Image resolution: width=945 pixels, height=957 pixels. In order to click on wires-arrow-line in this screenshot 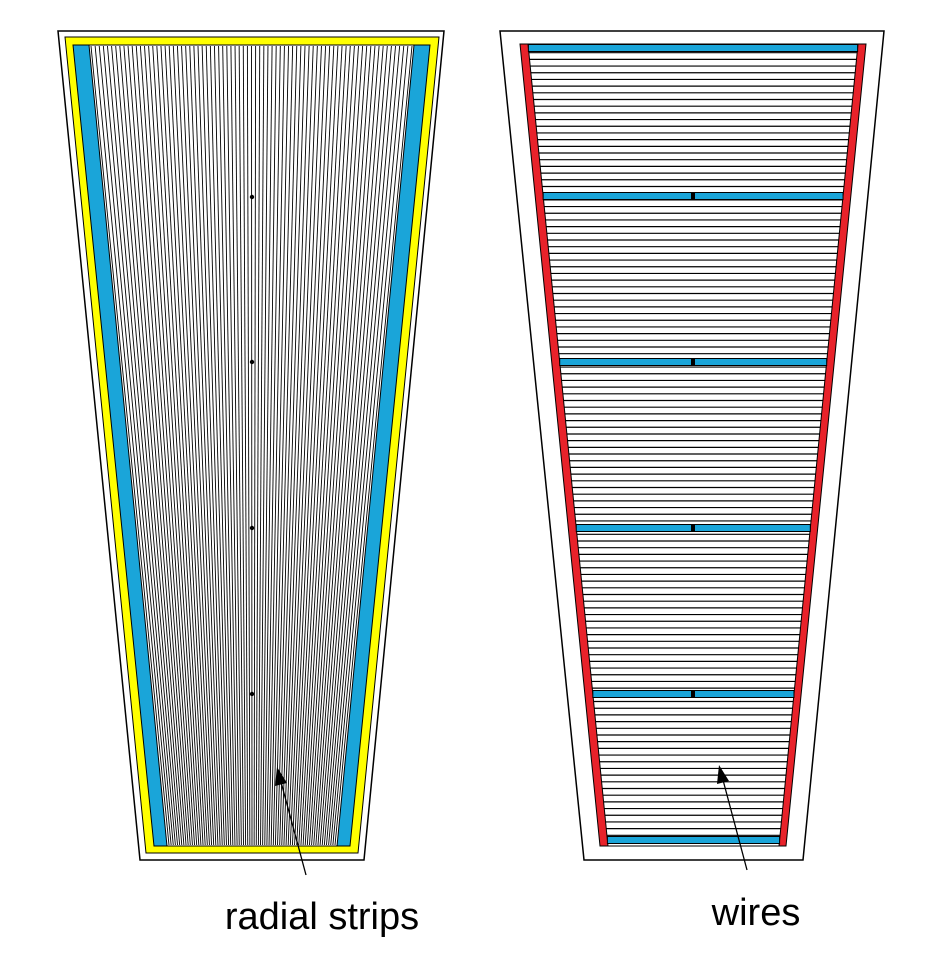, I will do `click(735, 825)`.